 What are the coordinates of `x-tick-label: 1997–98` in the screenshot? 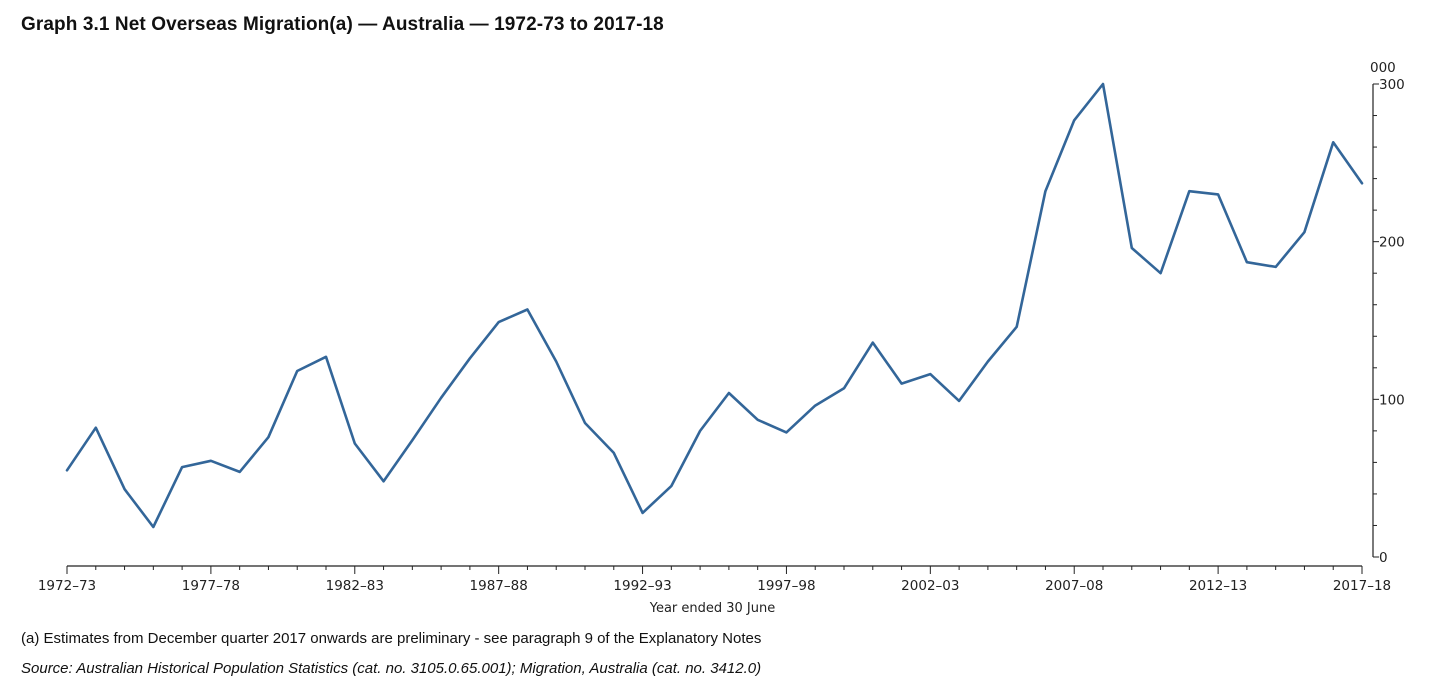 It's located at (786, 586).